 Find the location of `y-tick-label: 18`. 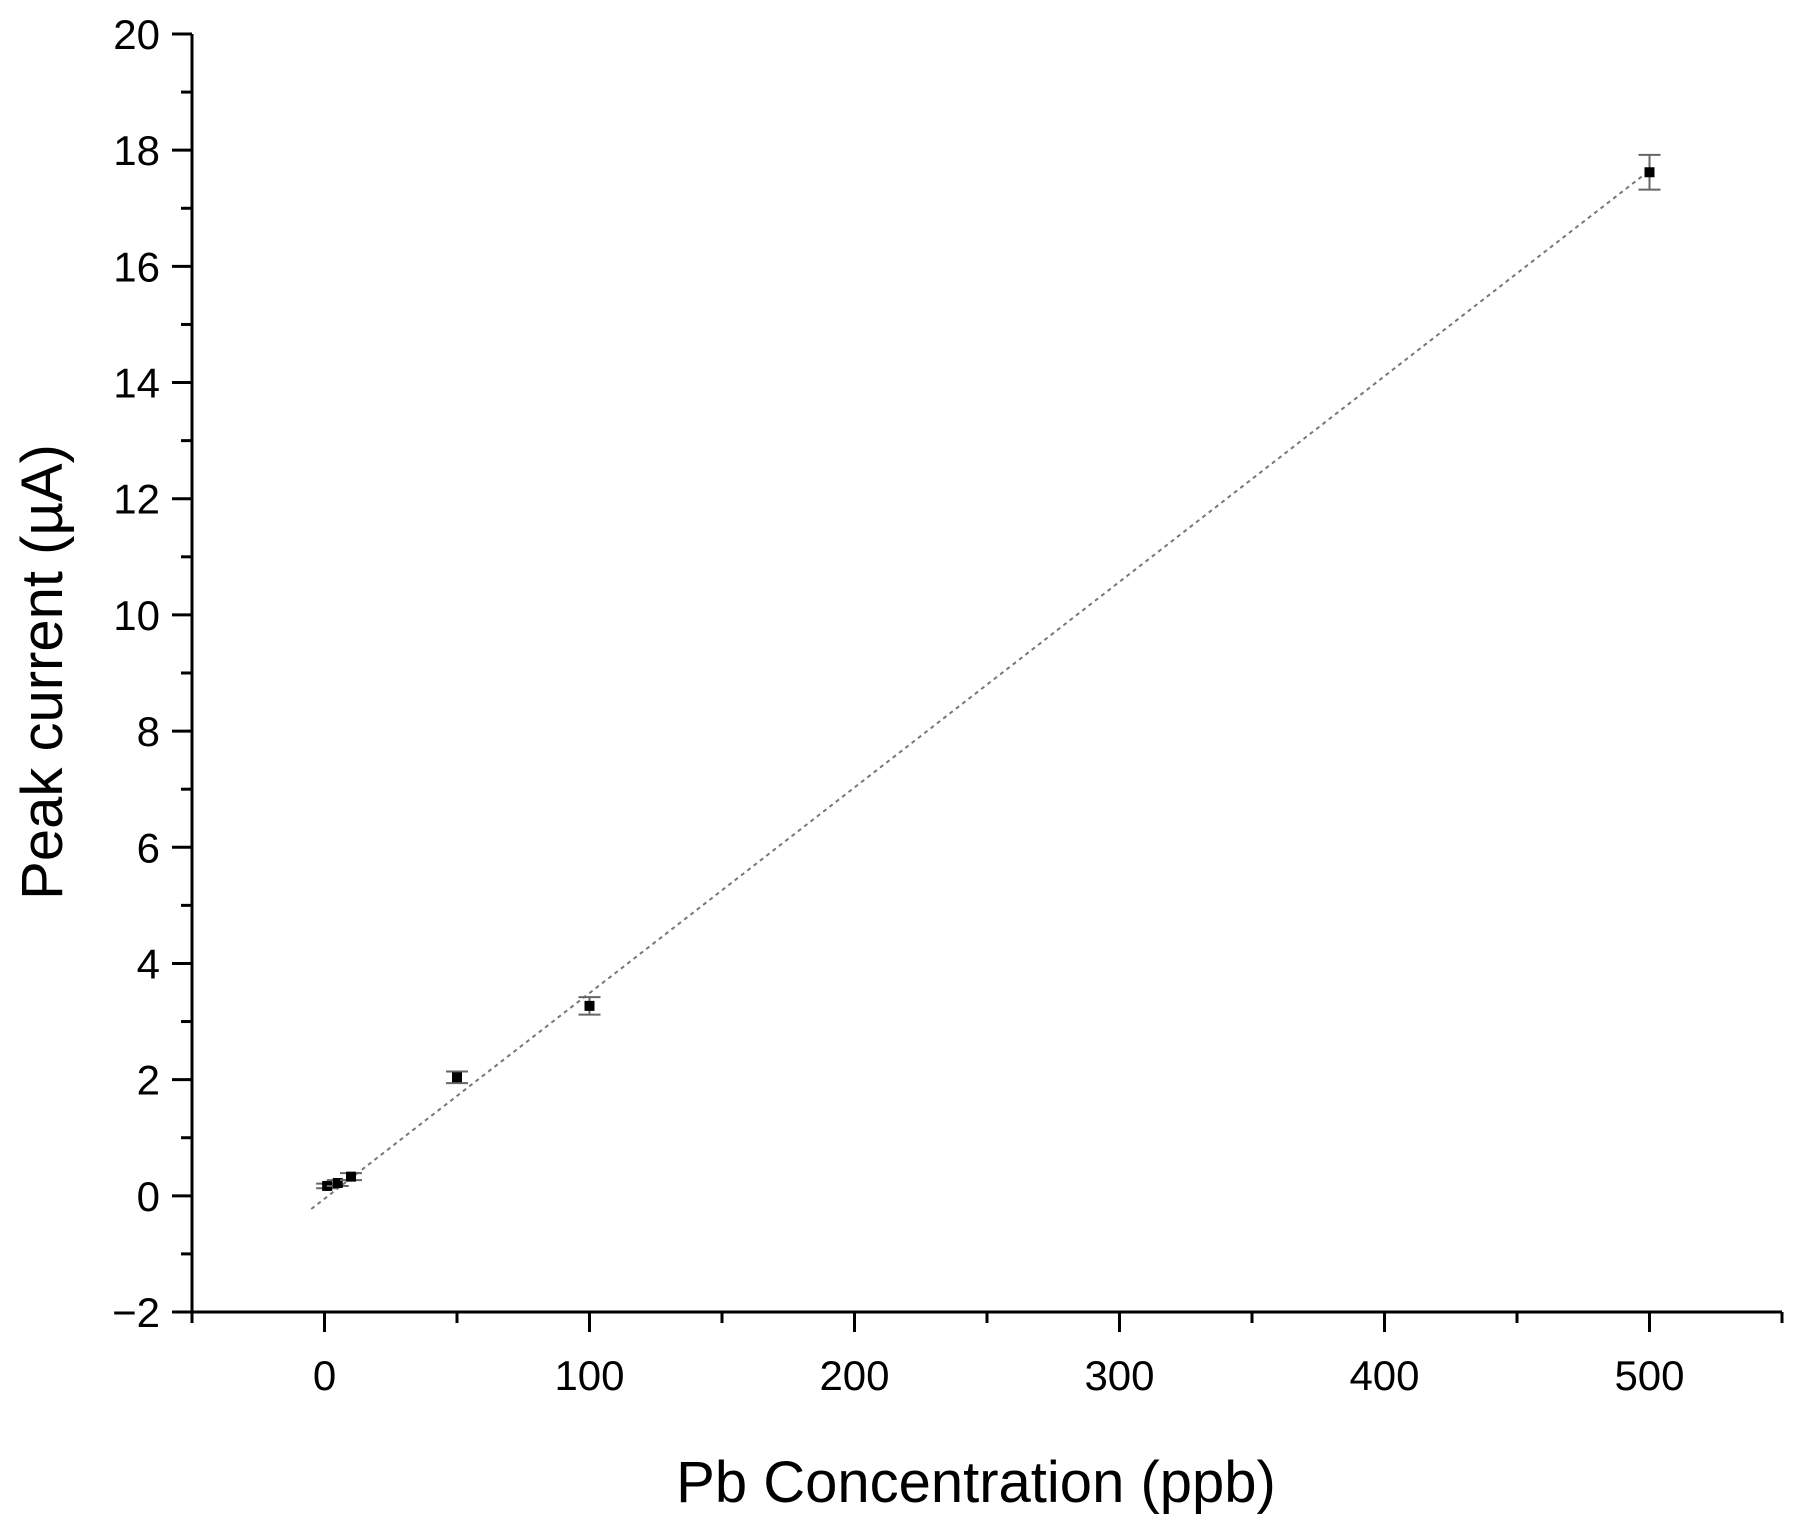

y-tick-label: 18 is located at coordinates (136, 150).